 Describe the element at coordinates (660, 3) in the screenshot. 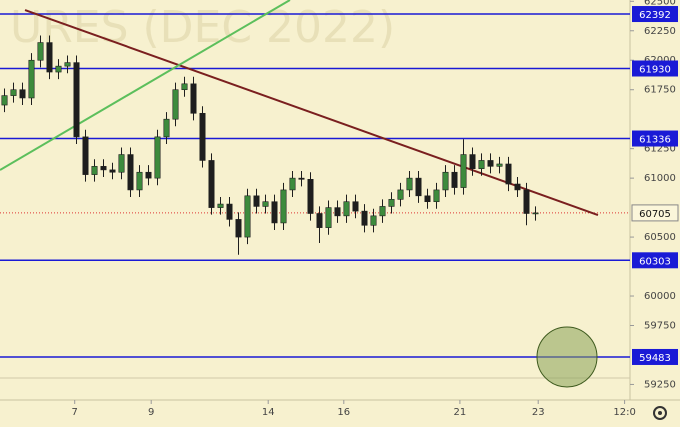

I see `y-tick-label: 62500` at that location.